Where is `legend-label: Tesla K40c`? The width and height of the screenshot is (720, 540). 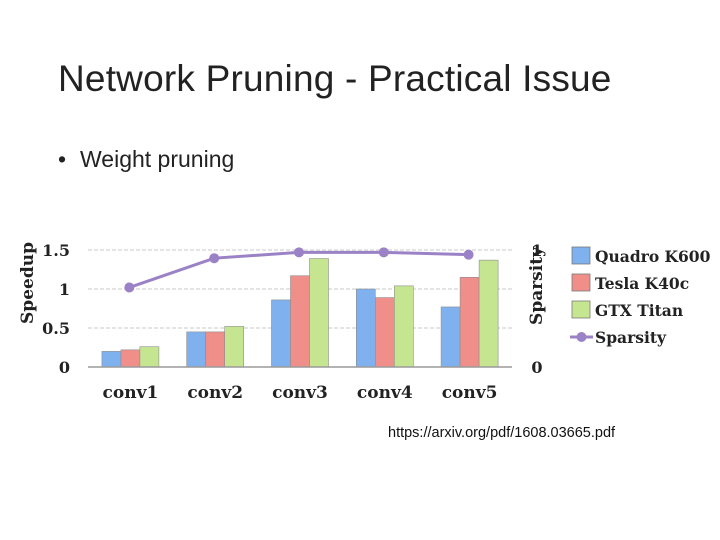
legend-label: Tesla K40c is located at coordinates (642, 283).